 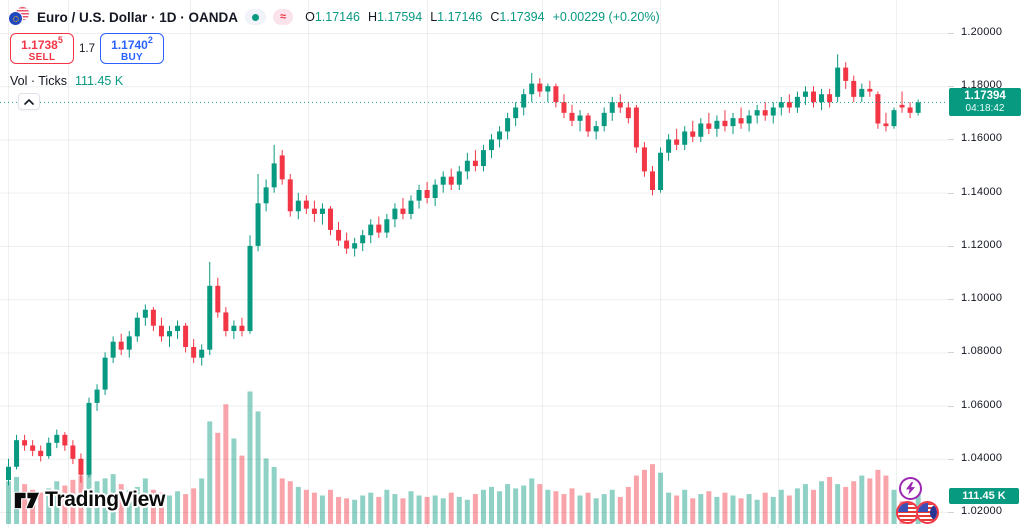 I want to click on price-axis-label: 1.04000, so click(x=982, y=457).